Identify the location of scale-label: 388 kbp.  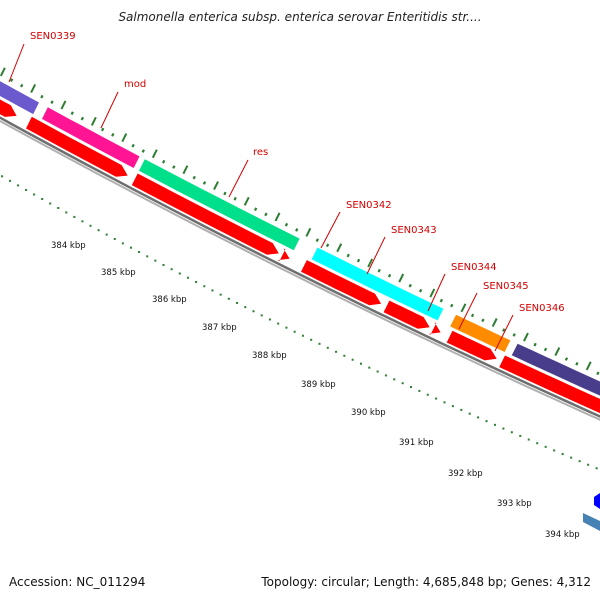
(269, 356).